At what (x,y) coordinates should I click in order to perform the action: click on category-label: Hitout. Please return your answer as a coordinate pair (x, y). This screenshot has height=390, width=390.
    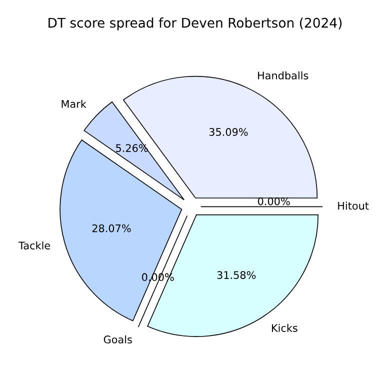
    Looking at the image, I should click on (353, 206).